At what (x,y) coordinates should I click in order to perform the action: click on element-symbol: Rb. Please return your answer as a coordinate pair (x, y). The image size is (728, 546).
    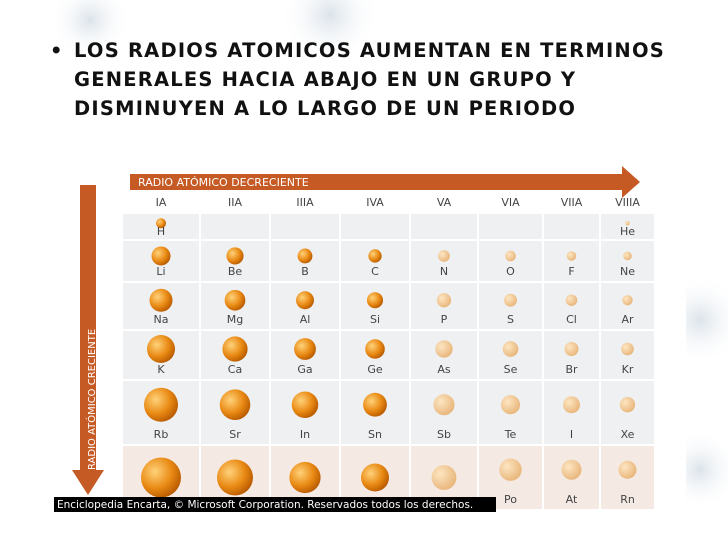
    Looking at the image, I should click on (161, 434).